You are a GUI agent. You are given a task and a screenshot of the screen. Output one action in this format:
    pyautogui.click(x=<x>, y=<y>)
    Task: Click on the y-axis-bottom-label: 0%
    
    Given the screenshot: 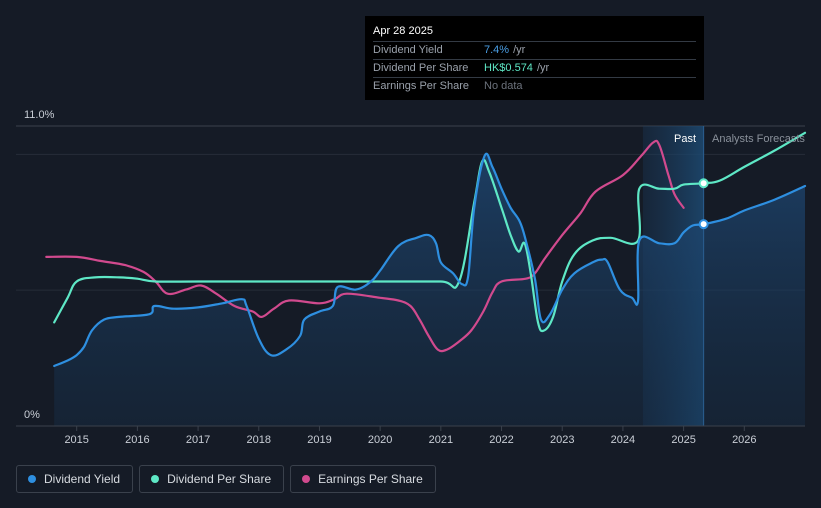 What is the action you would take?
    pyautogui.click(x=32, y=415)
    